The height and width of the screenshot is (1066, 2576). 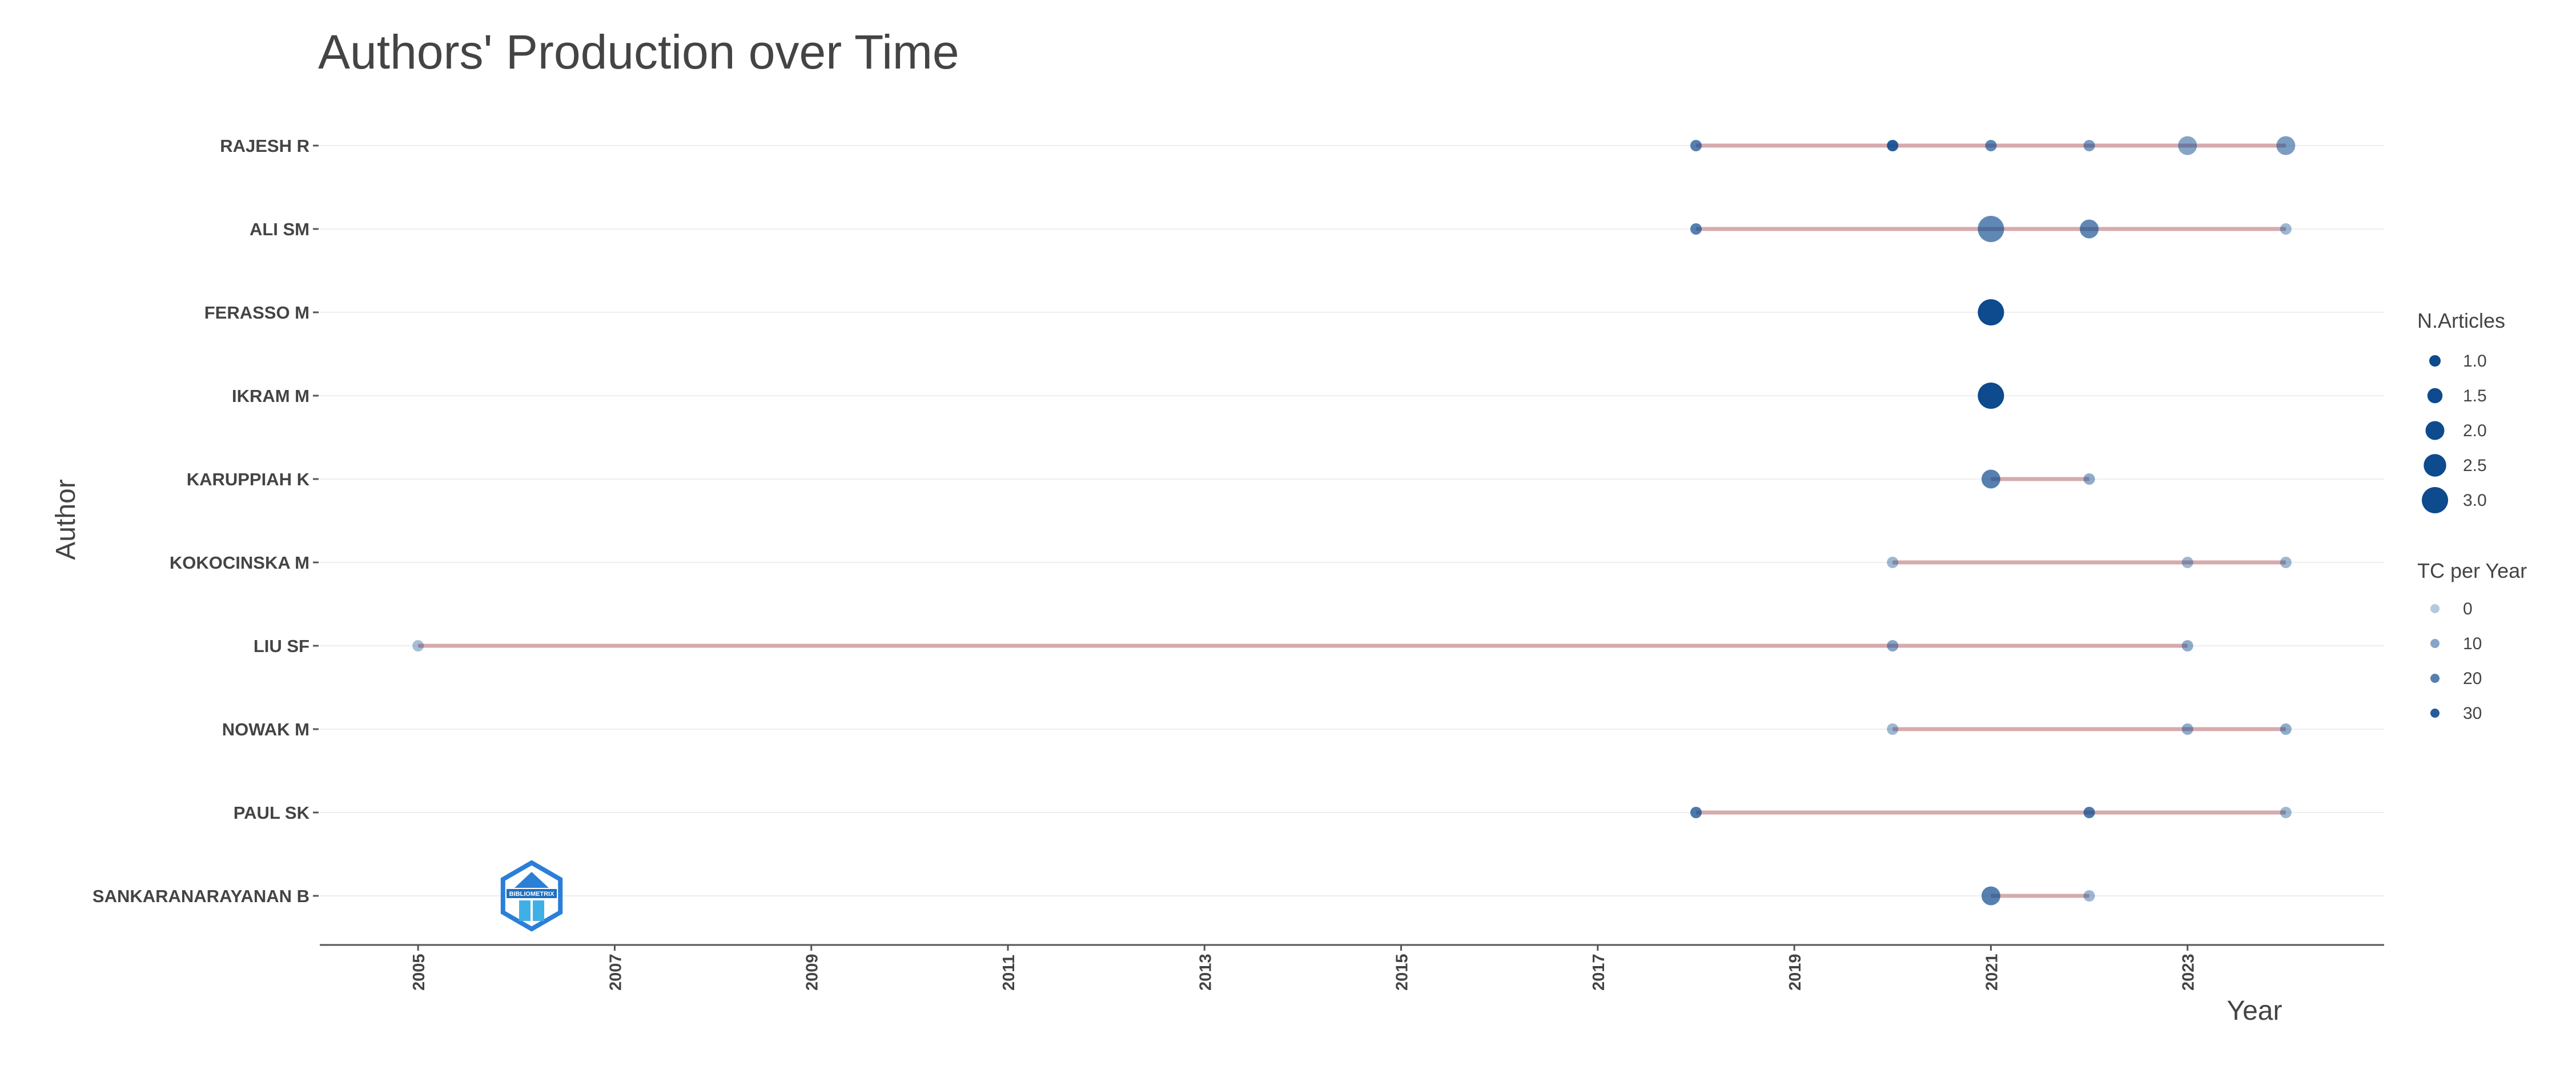 What do you see at coordinates (2286, 813) in the screenshot?
I see `point-paul-sk-2024` at bounding box center [2286, 813].